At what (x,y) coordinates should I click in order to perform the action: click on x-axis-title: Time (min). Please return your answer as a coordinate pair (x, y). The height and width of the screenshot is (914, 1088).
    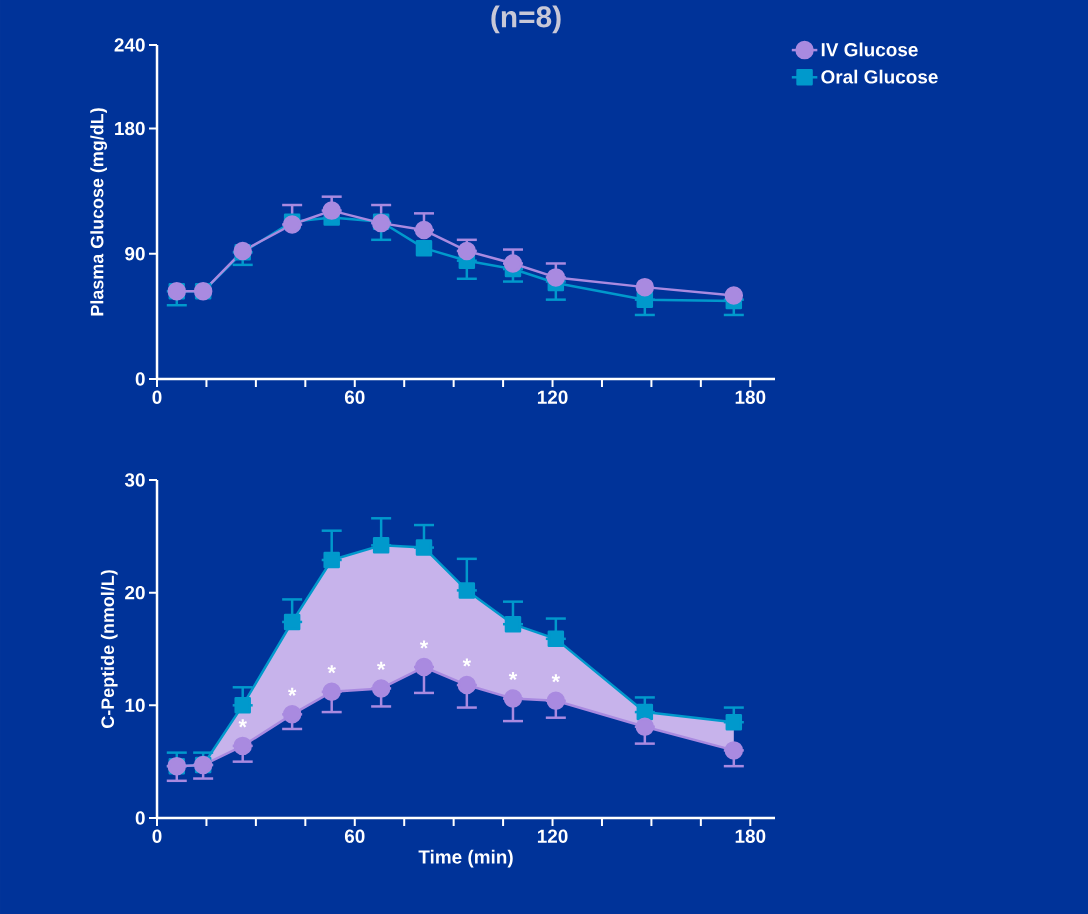
    Looking at the image, I should click on (465, 858).